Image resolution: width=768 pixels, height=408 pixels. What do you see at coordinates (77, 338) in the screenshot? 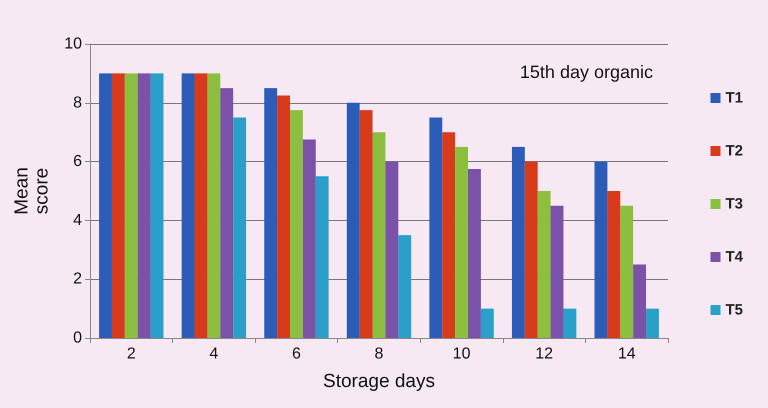
I see `y-tick-label: 0` at bounding box center [77, 338].